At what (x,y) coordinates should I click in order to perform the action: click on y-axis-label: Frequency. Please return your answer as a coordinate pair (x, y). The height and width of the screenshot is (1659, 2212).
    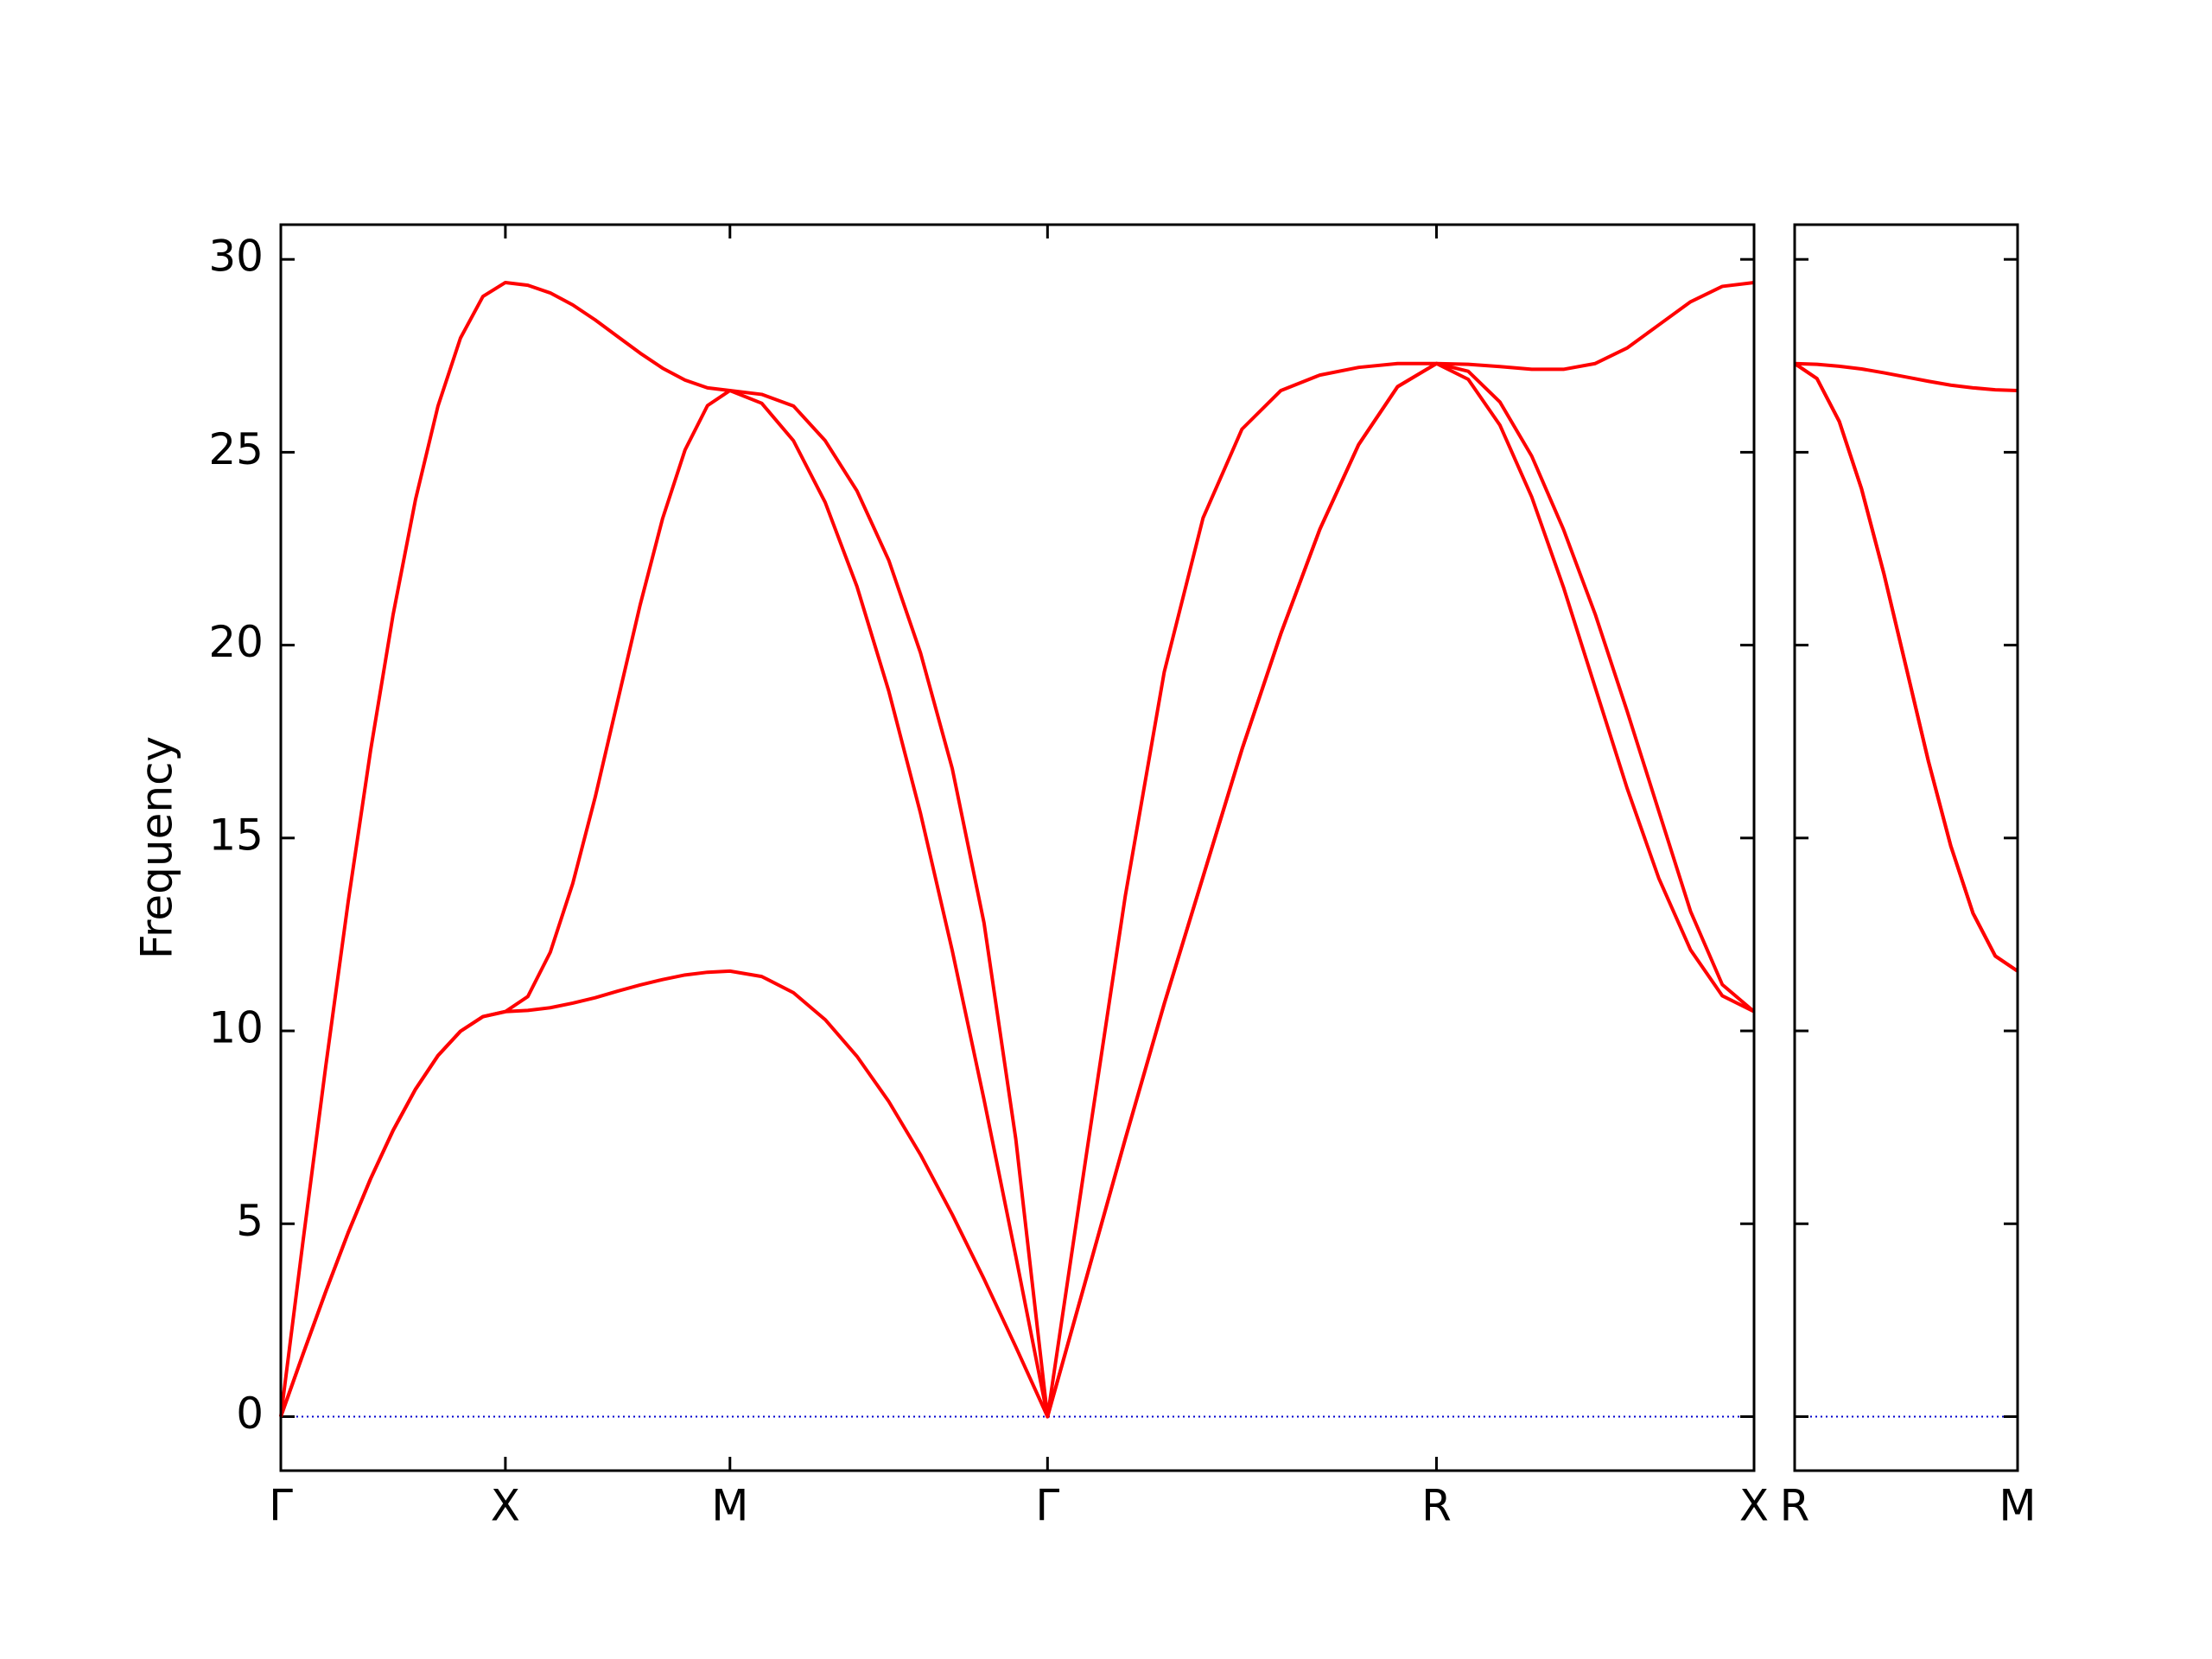
    Looking at the image, I should click on (157, 847).